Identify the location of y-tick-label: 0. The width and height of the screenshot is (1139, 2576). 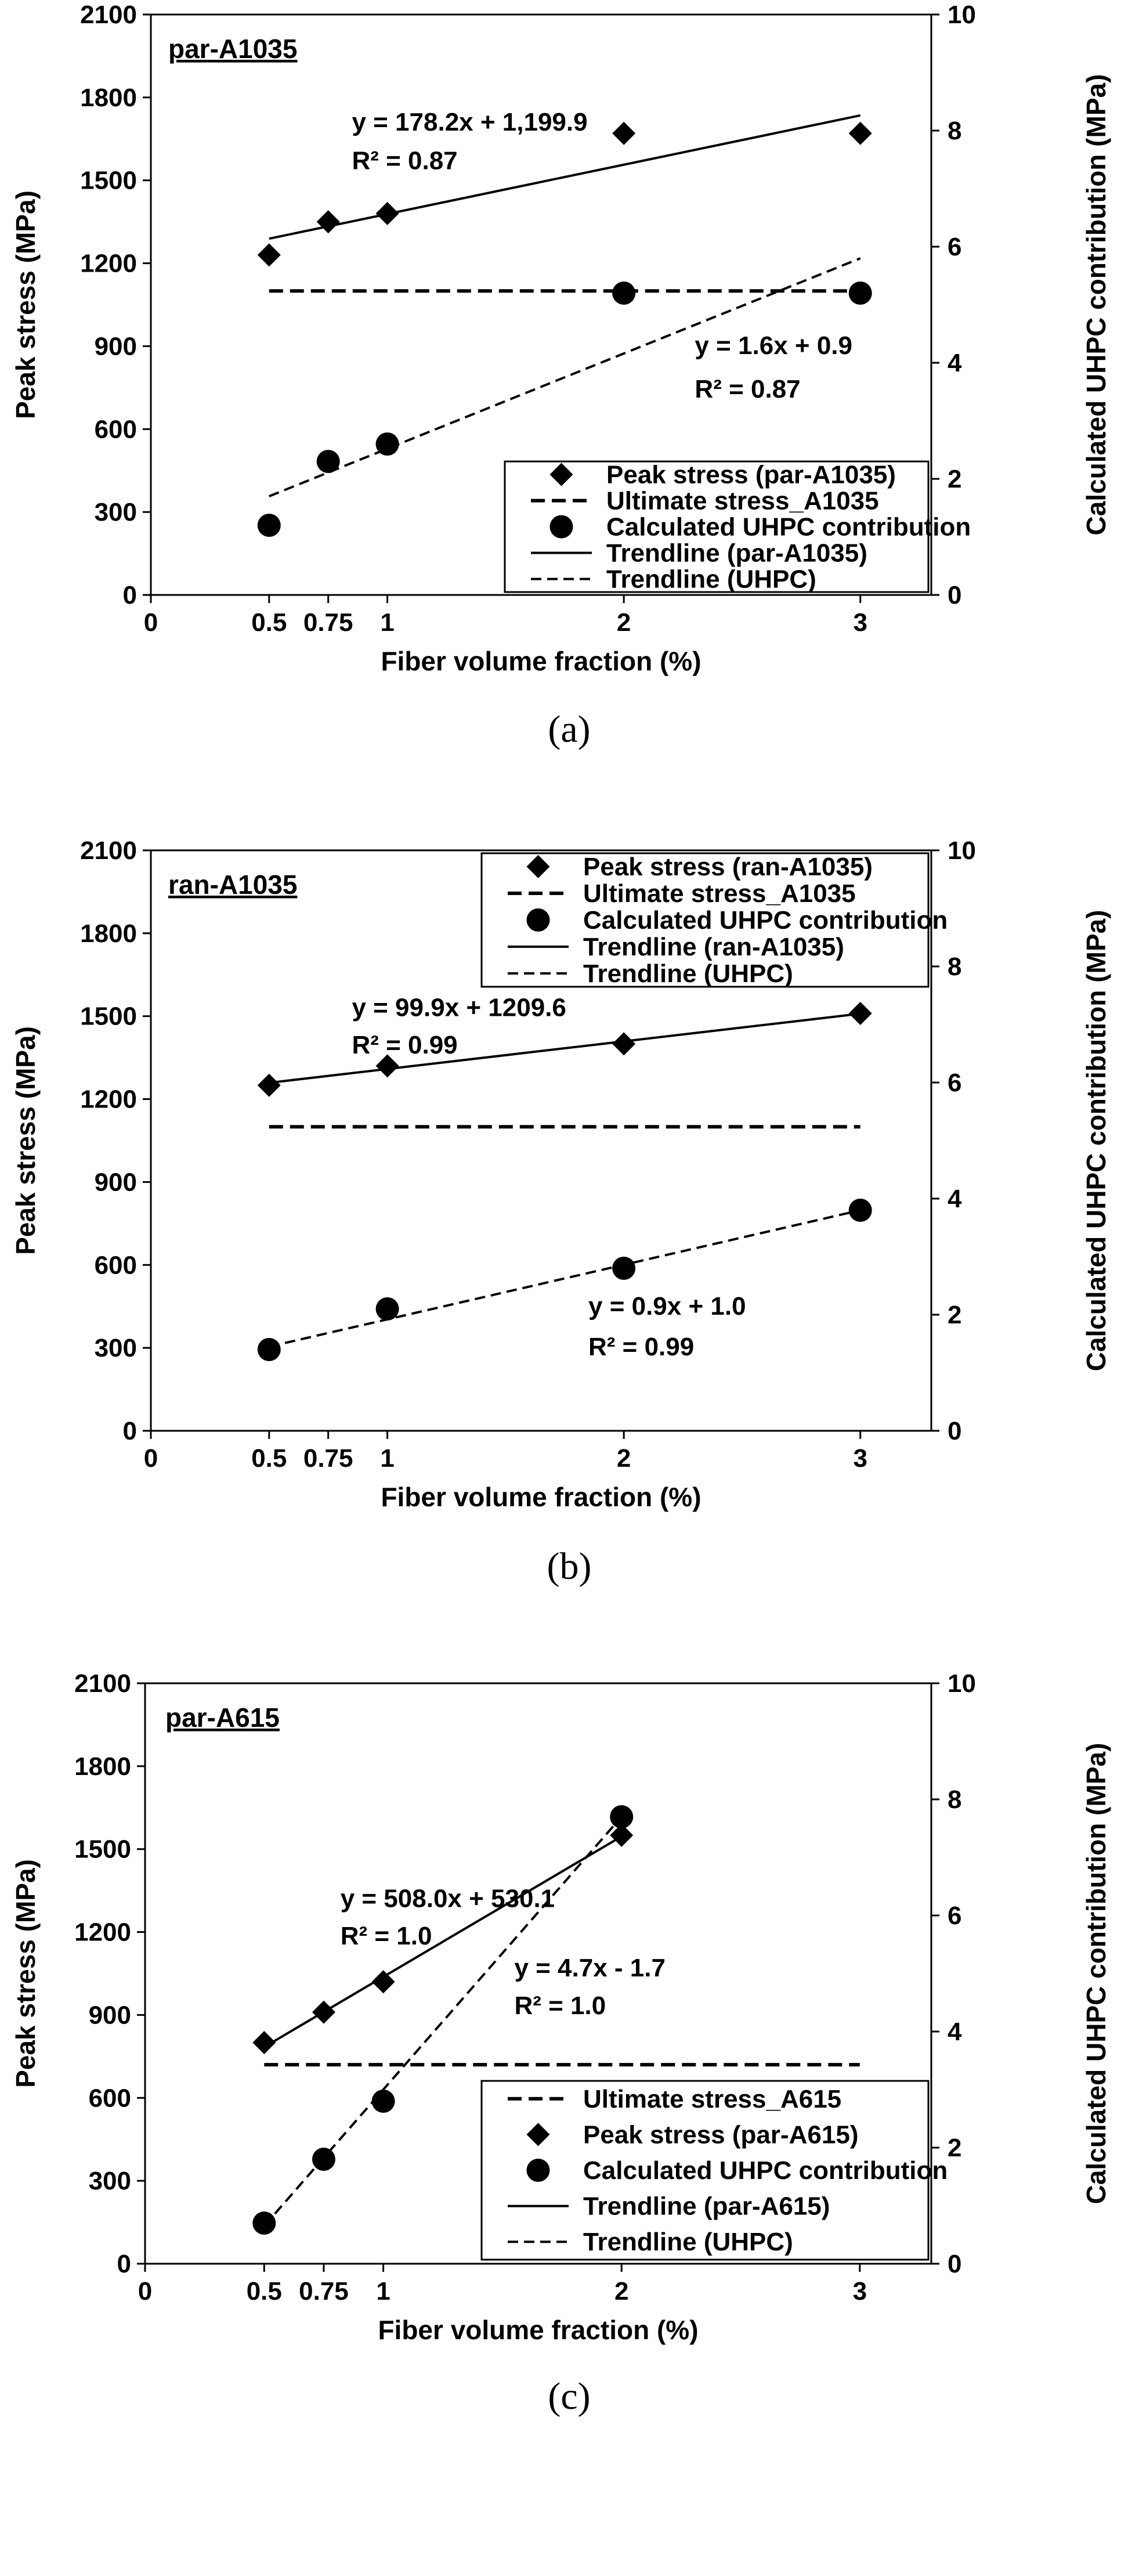
(124, 2264).